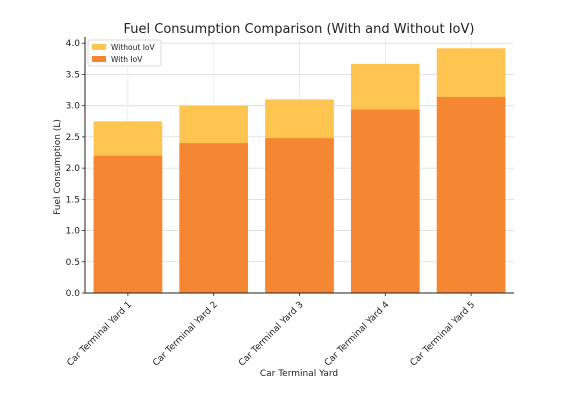 Image resolution: width=567 pixels, height=416 pixels. Describe the element at coordinates (127, 59) in the screenshot. I see `legend-label: With IoV` at that location.